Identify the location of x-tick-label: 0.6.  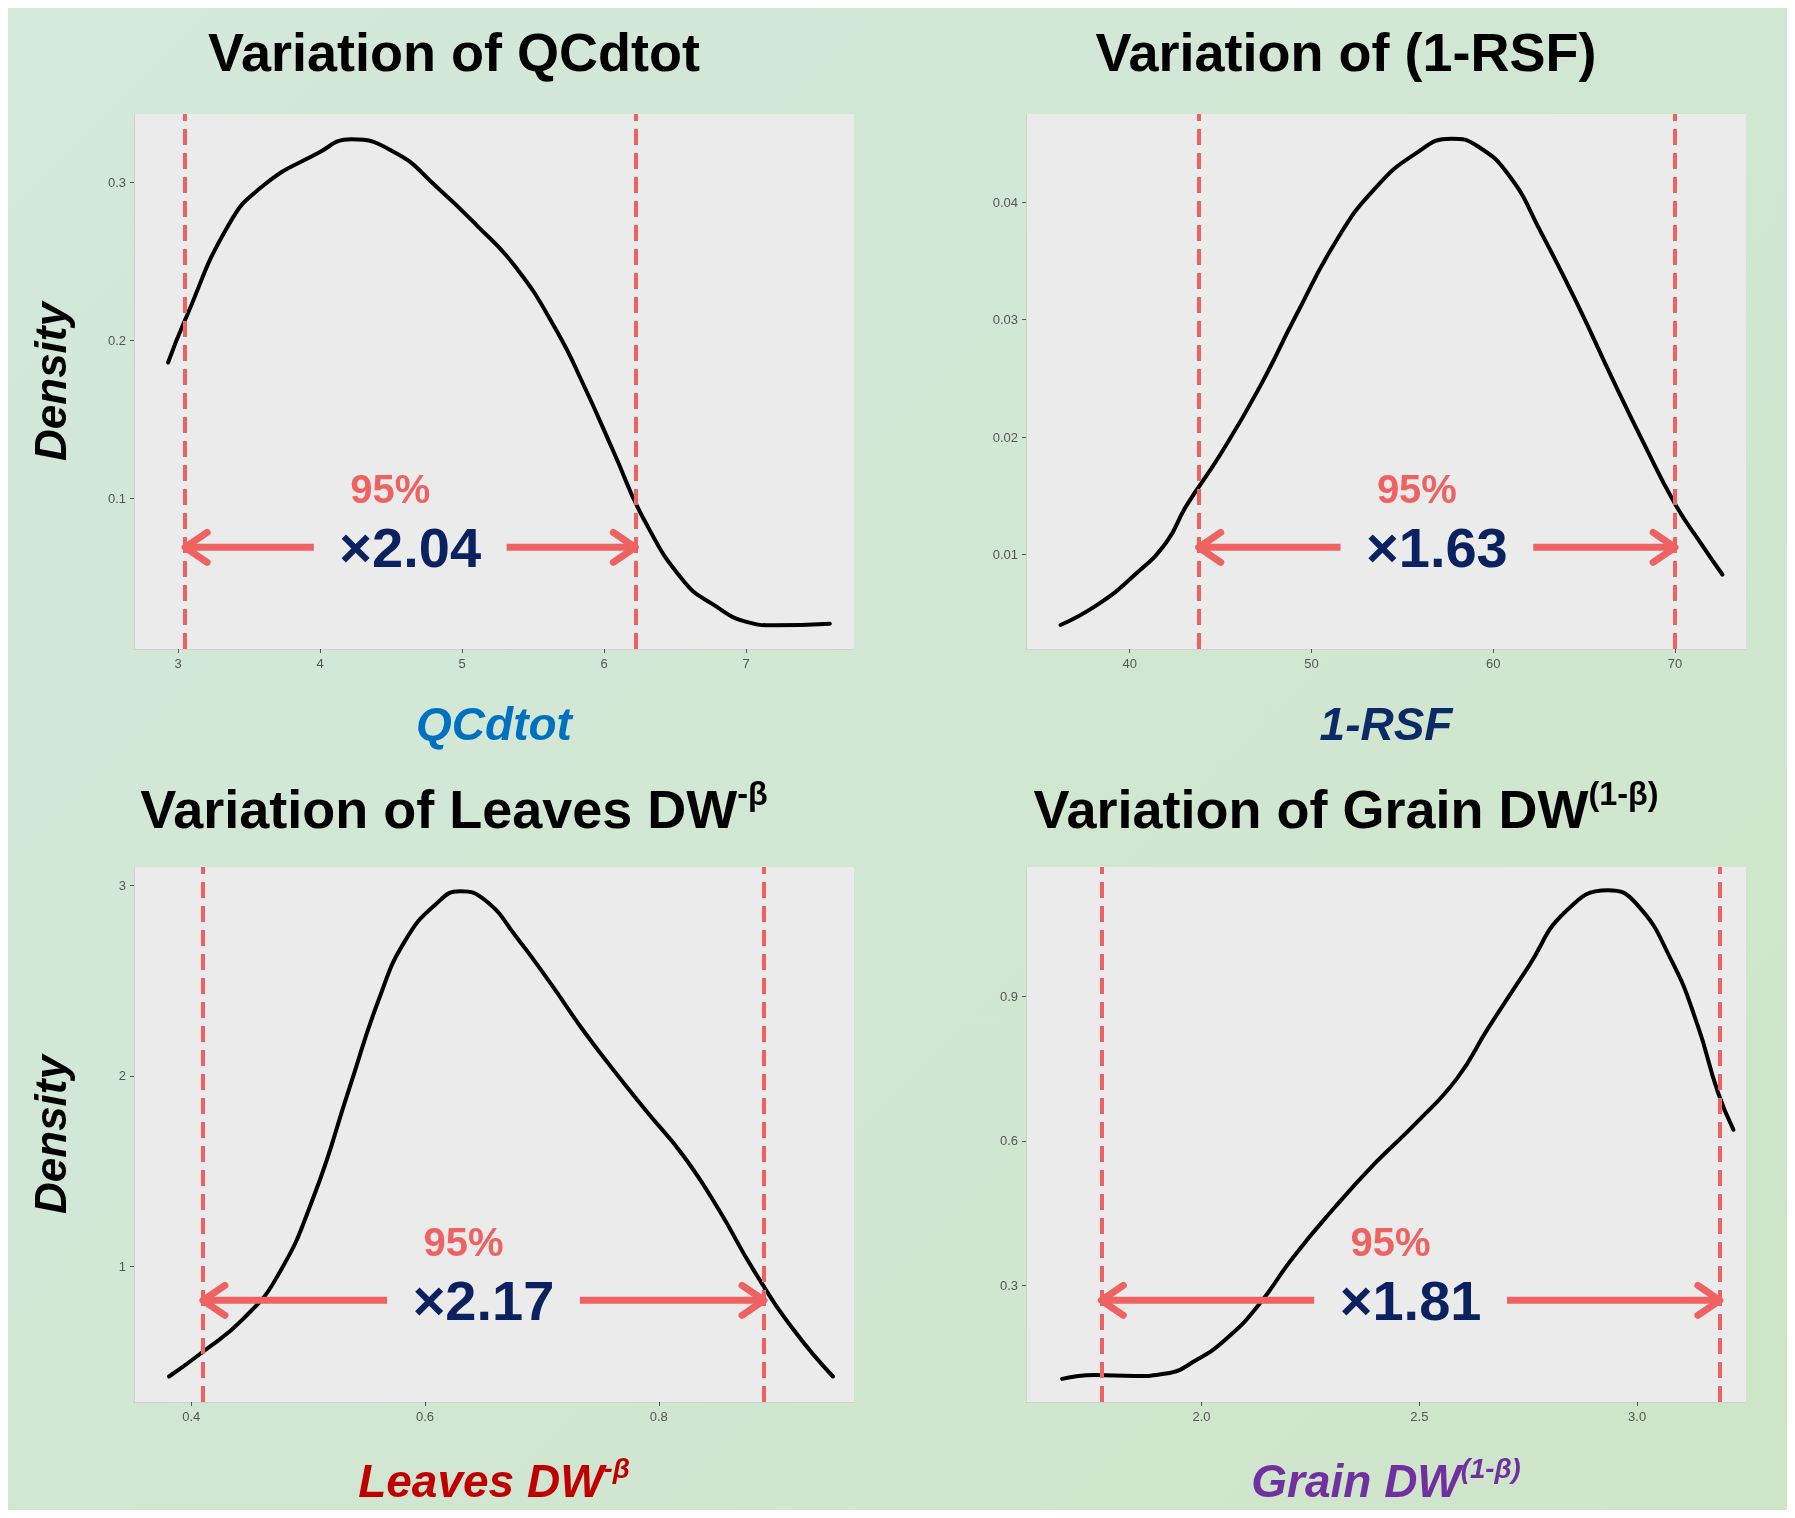
(425, 1416).